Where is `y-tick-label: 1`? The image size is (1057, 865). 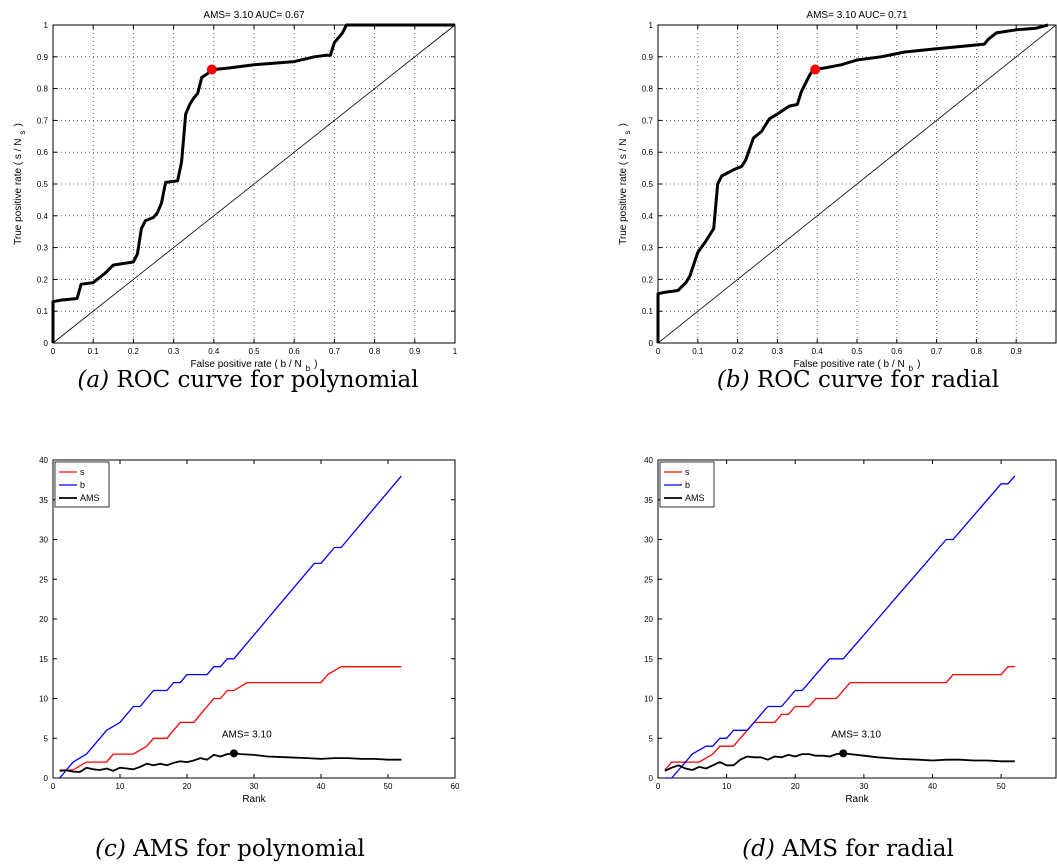
y-tick-label: 1 is located at coordinates (46, 25).